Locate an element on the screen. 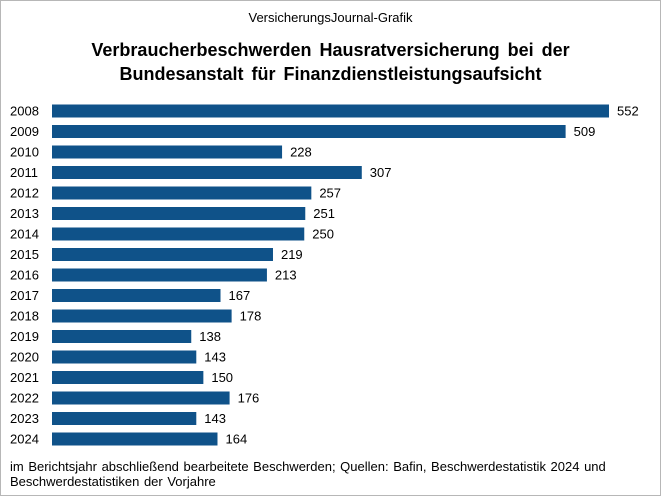  value-label-2024: 164 is located at coordinates (236, 439).